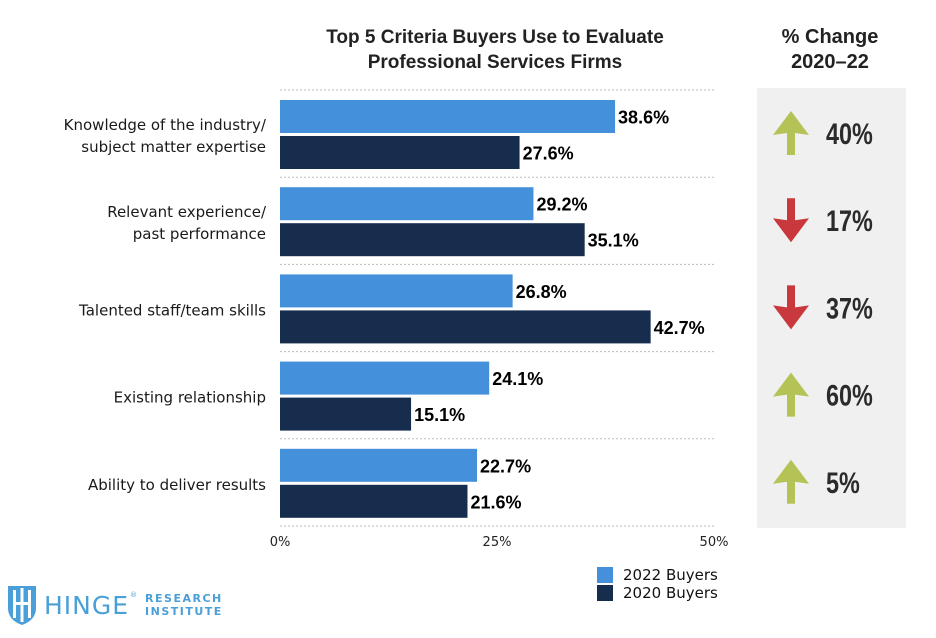 The image size is (936, 638). What do you see at coordinates (22, 605) in the screenshot?
I see `shield-logo-icon` at bounding box center [22, 605].